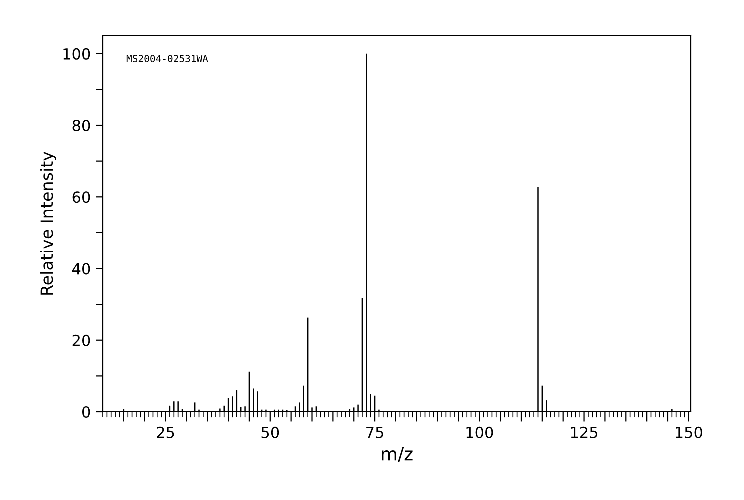 The width and height of the screenshot is (744, 500). I want to click on y-tick-label: 20, so click(81, 340).